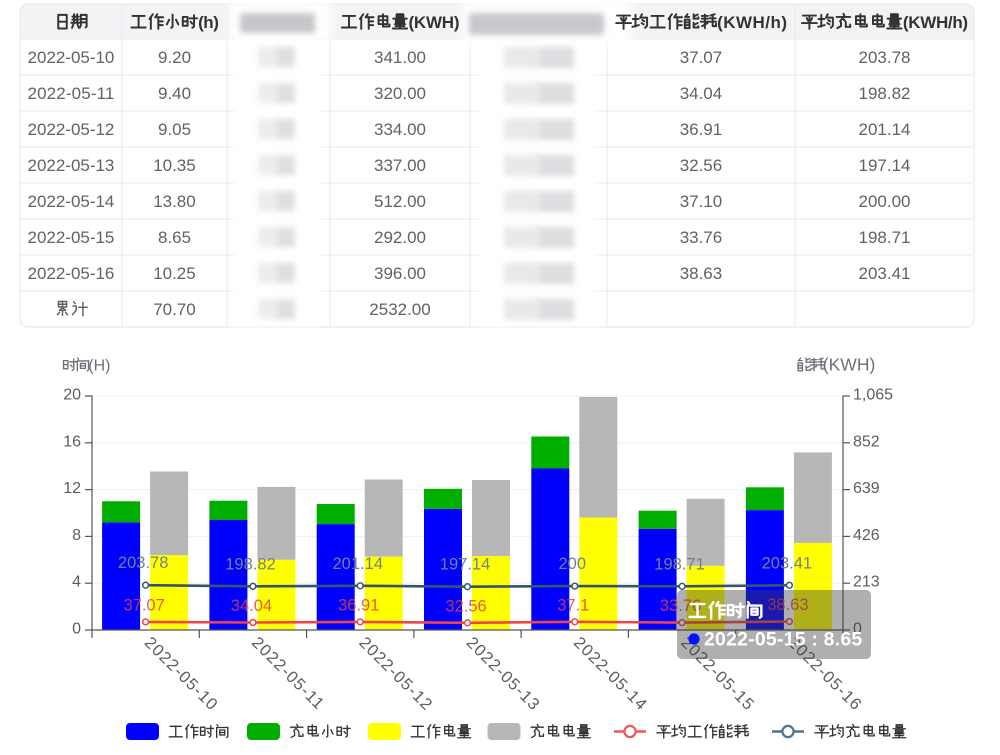 Image resolution: width=1000 pixels, height=755 pixels. Describe the element at coordinates (71, 273) in the screenshot. I see `svg-text: 2022-05-16` at that location.